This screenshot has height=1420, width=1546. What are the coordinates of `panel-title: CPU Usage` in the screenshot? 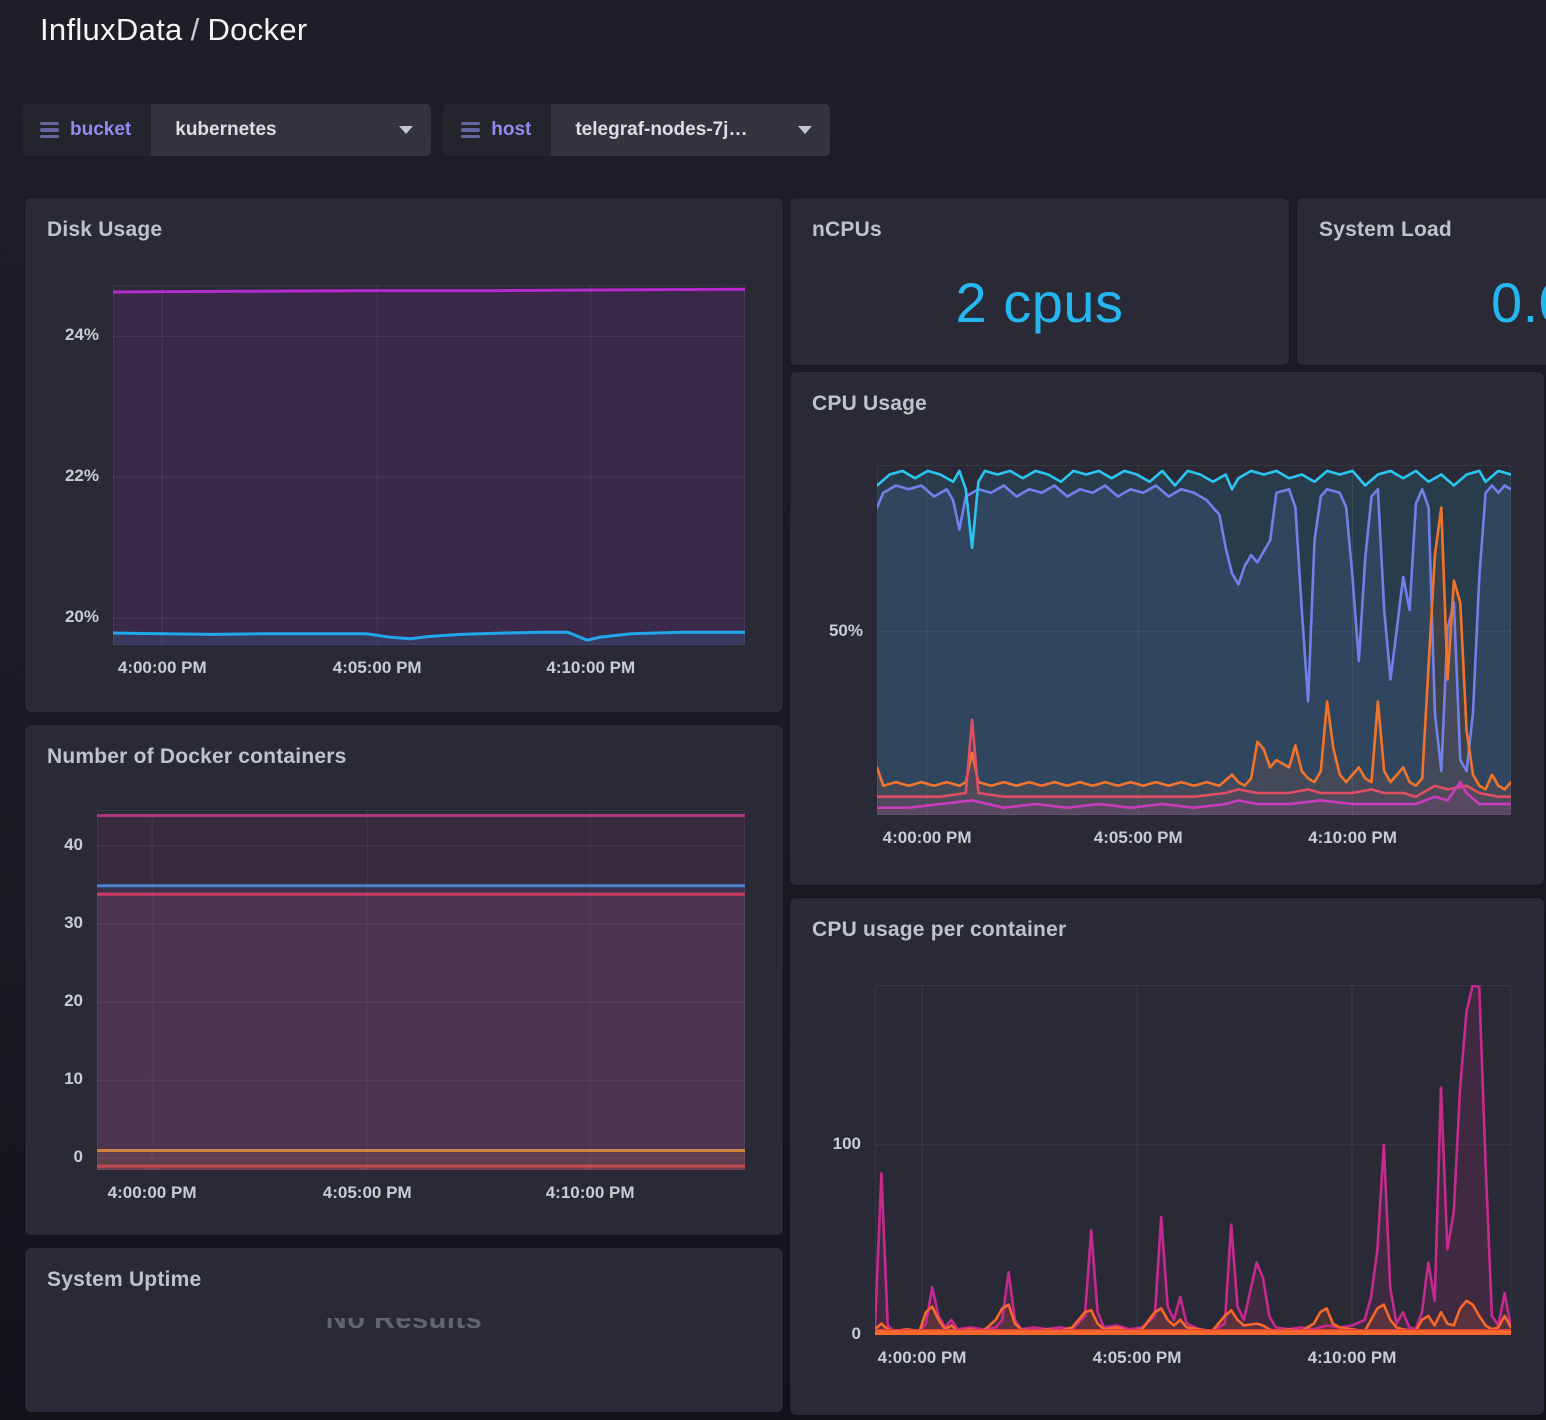 It's located at (870, 403).